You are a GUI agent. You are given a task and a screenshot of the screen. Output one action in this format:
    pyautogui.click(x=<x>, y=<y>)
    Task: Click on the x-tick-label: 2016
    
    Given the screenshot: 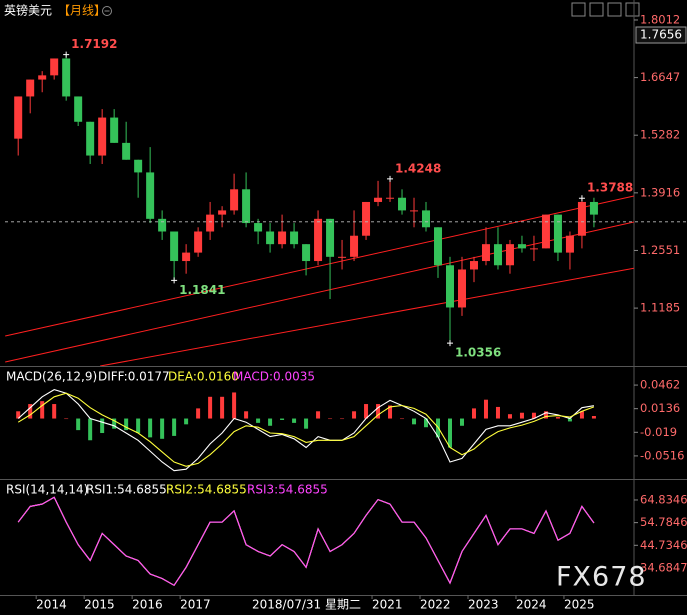 What is the action you would take?
    pyautogui.click(x=147, y=605)
    